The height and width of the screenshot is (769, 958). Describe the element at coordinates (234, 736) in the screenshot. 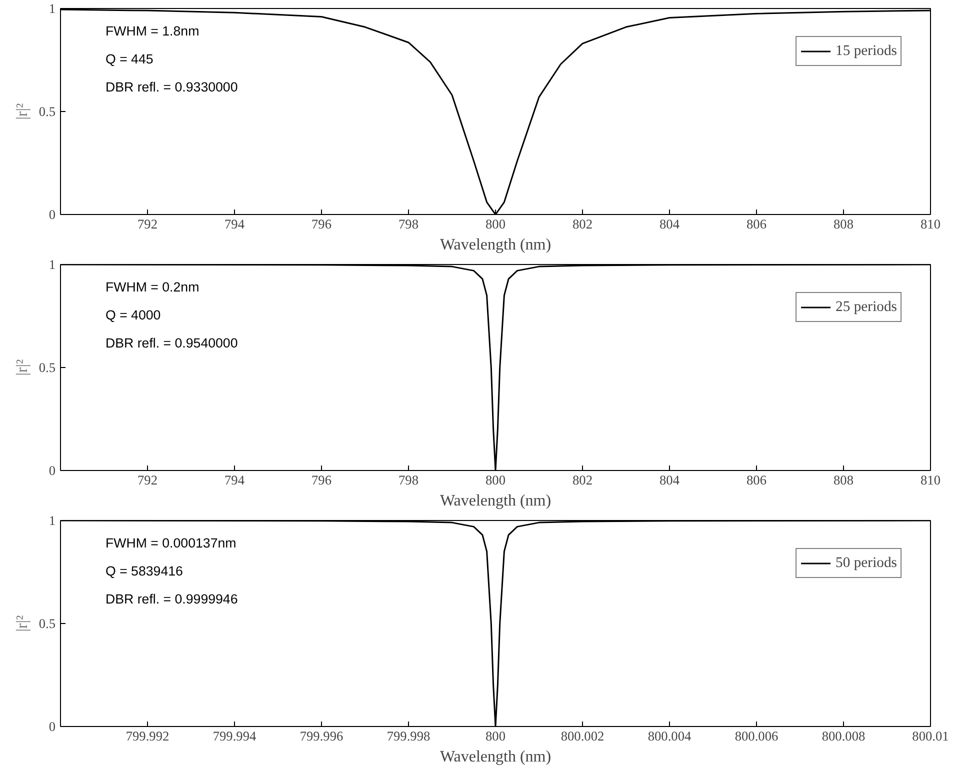

I see `x-tick-label: 799.994` at that location.